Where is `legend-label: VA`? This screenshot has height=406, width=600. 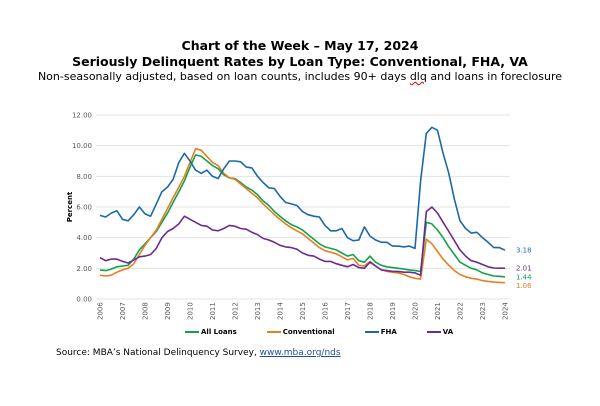
legend-label: VA is located at coordinates (448, 332).